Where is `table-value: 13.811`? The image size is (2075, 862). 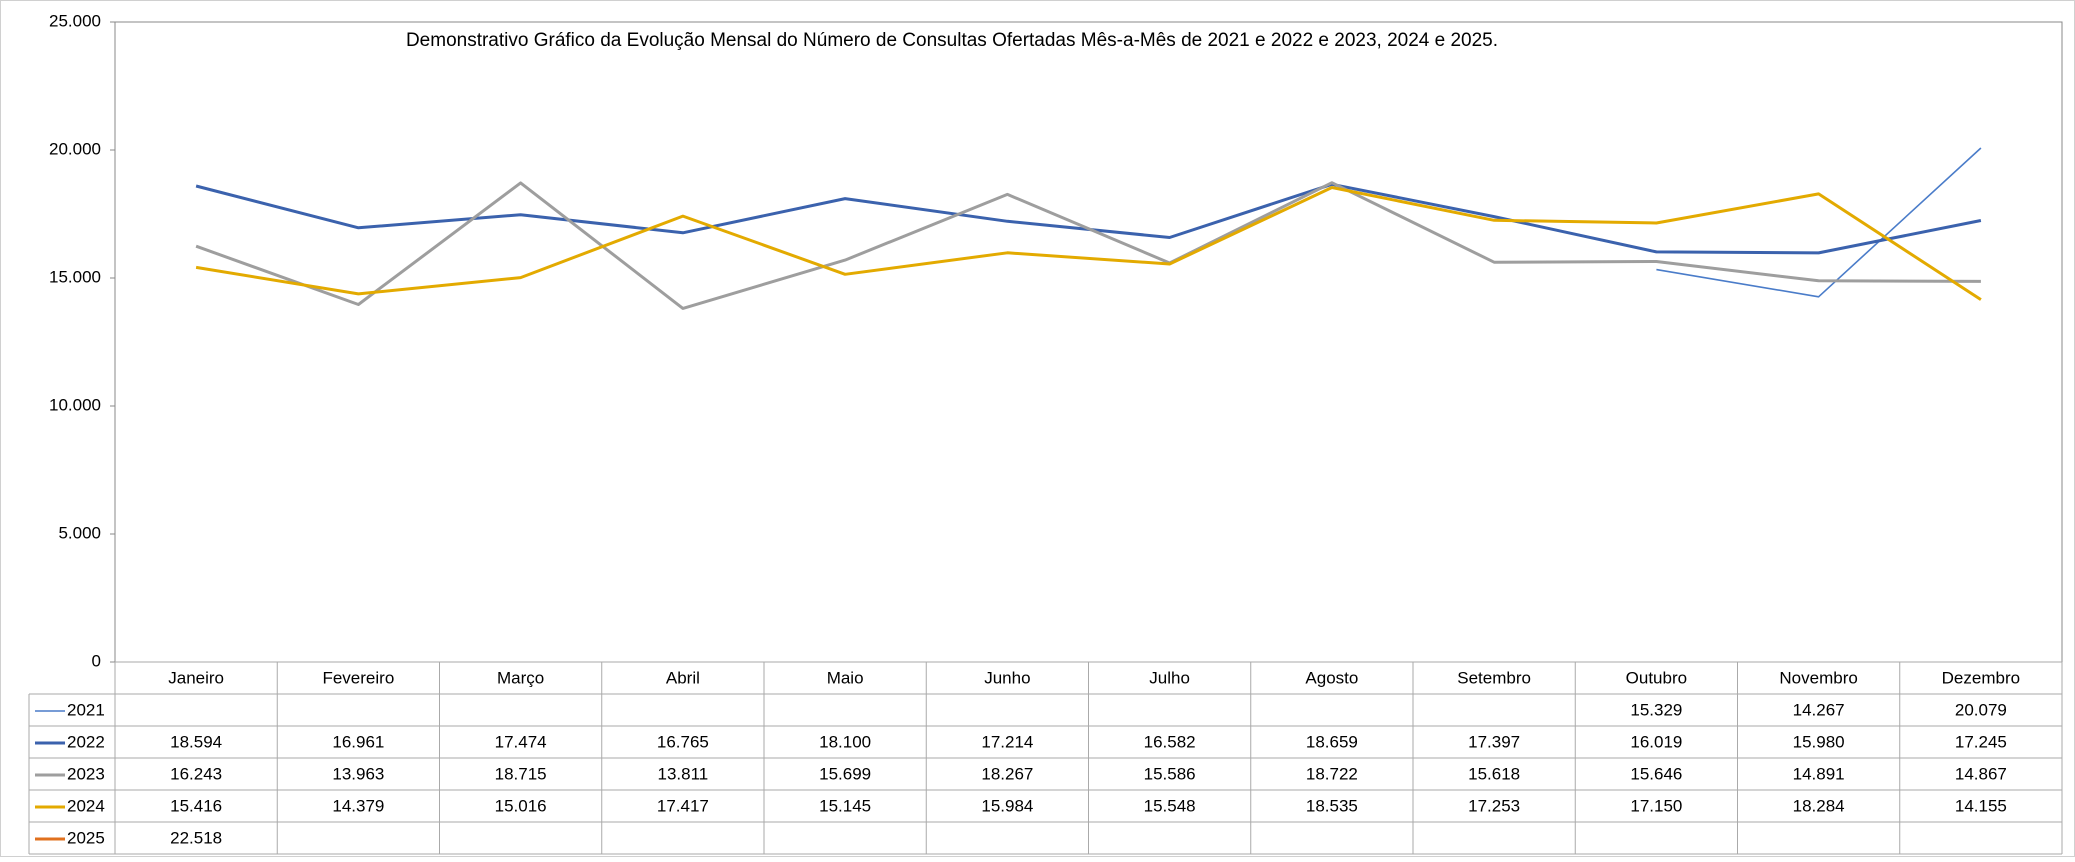
table-value: 13.811 is located at coordinates (683, 773).